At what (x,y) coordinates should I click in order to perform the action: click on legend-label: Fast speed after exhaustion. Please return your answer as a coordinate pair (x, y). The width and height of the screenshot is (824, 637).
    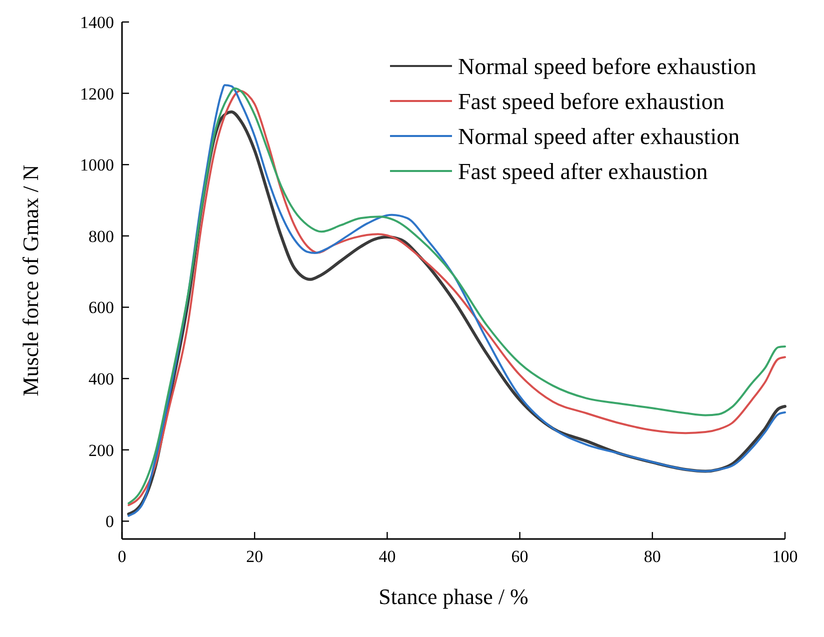
    Looking at the image, I should click on (583, 171).